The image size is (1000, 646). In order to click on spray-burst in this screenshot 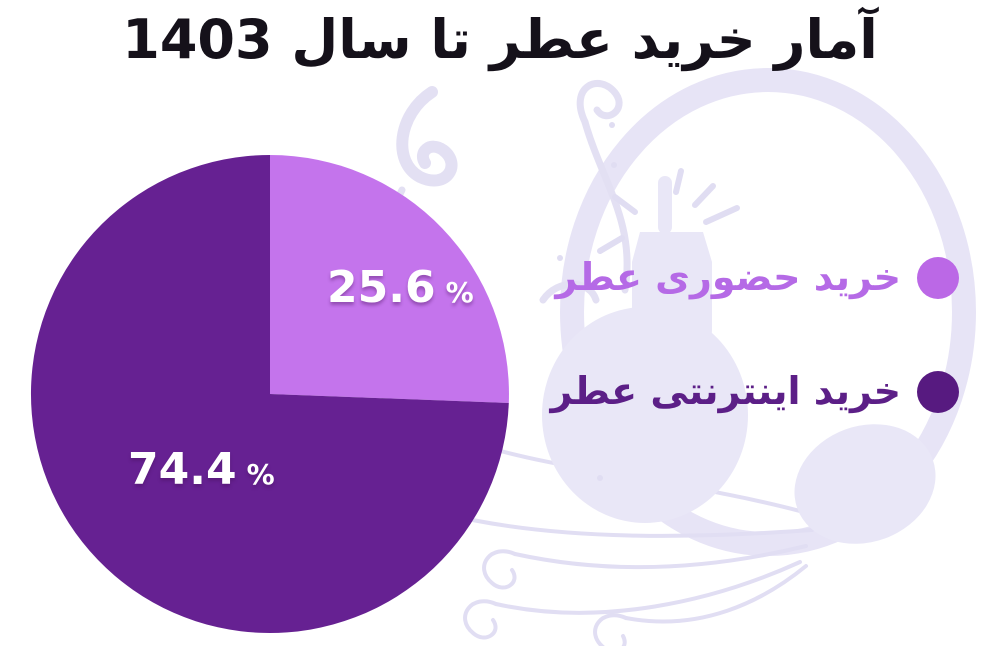, I will do `click(668, 211)`.